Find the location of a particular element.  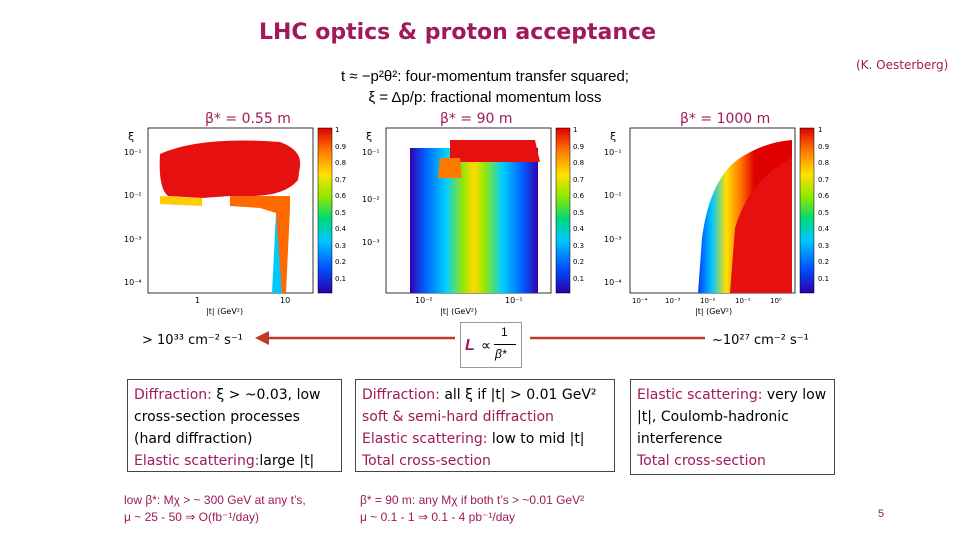

beta-label-high: β* = 1000 m is located at coordinates (725, 119).